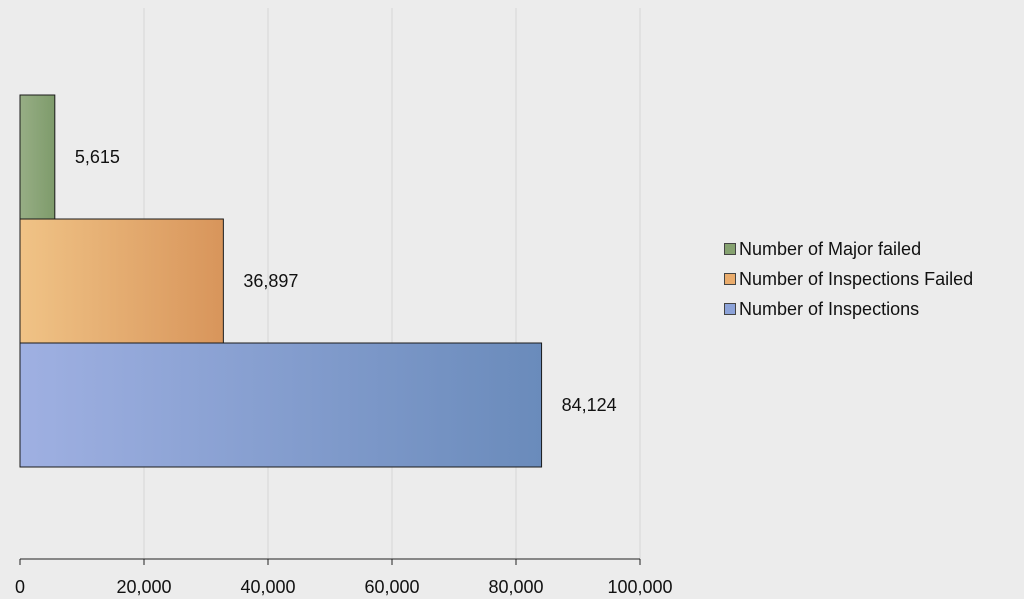 The image size is (1024, 599). Describe the element at coordinates (344, 577) in the screenshot. I see `x-axis: 0 20,000 40,000 60,000 80,000 100,000` at that location.